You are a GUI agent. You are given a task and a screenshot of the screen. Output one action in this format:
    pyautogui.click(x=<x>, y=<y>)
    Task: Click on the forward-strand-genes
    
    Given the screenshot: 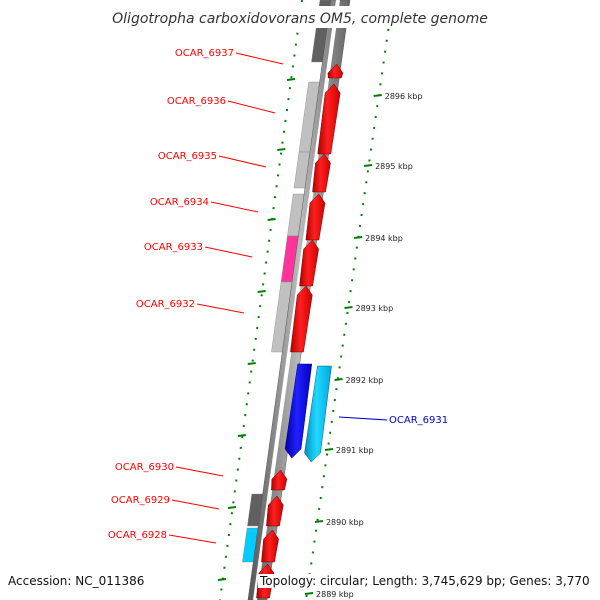 What is the action you would take?
    pyautogui.click(x=300, y=331)
    